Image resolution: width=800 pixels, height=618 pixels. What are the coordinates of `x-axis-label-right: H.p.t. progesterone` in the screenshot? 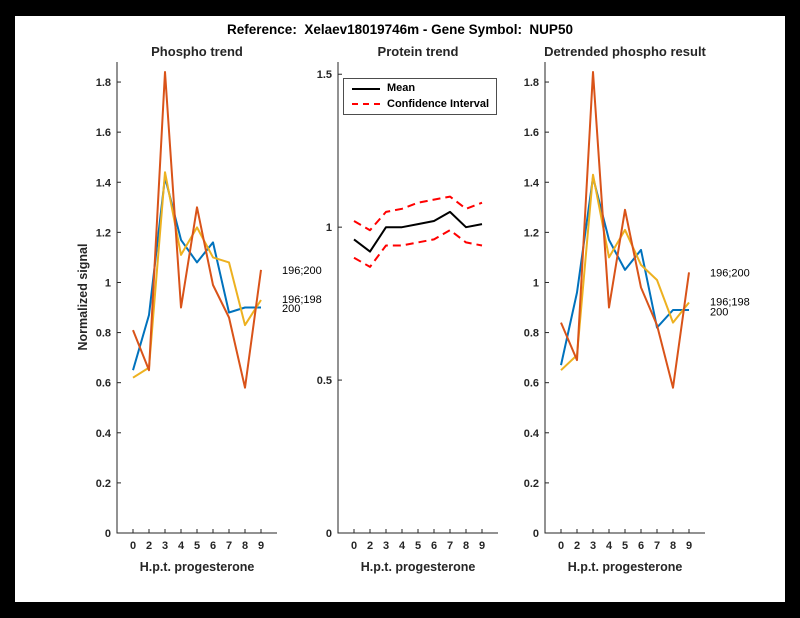 It's located at (625, 567).